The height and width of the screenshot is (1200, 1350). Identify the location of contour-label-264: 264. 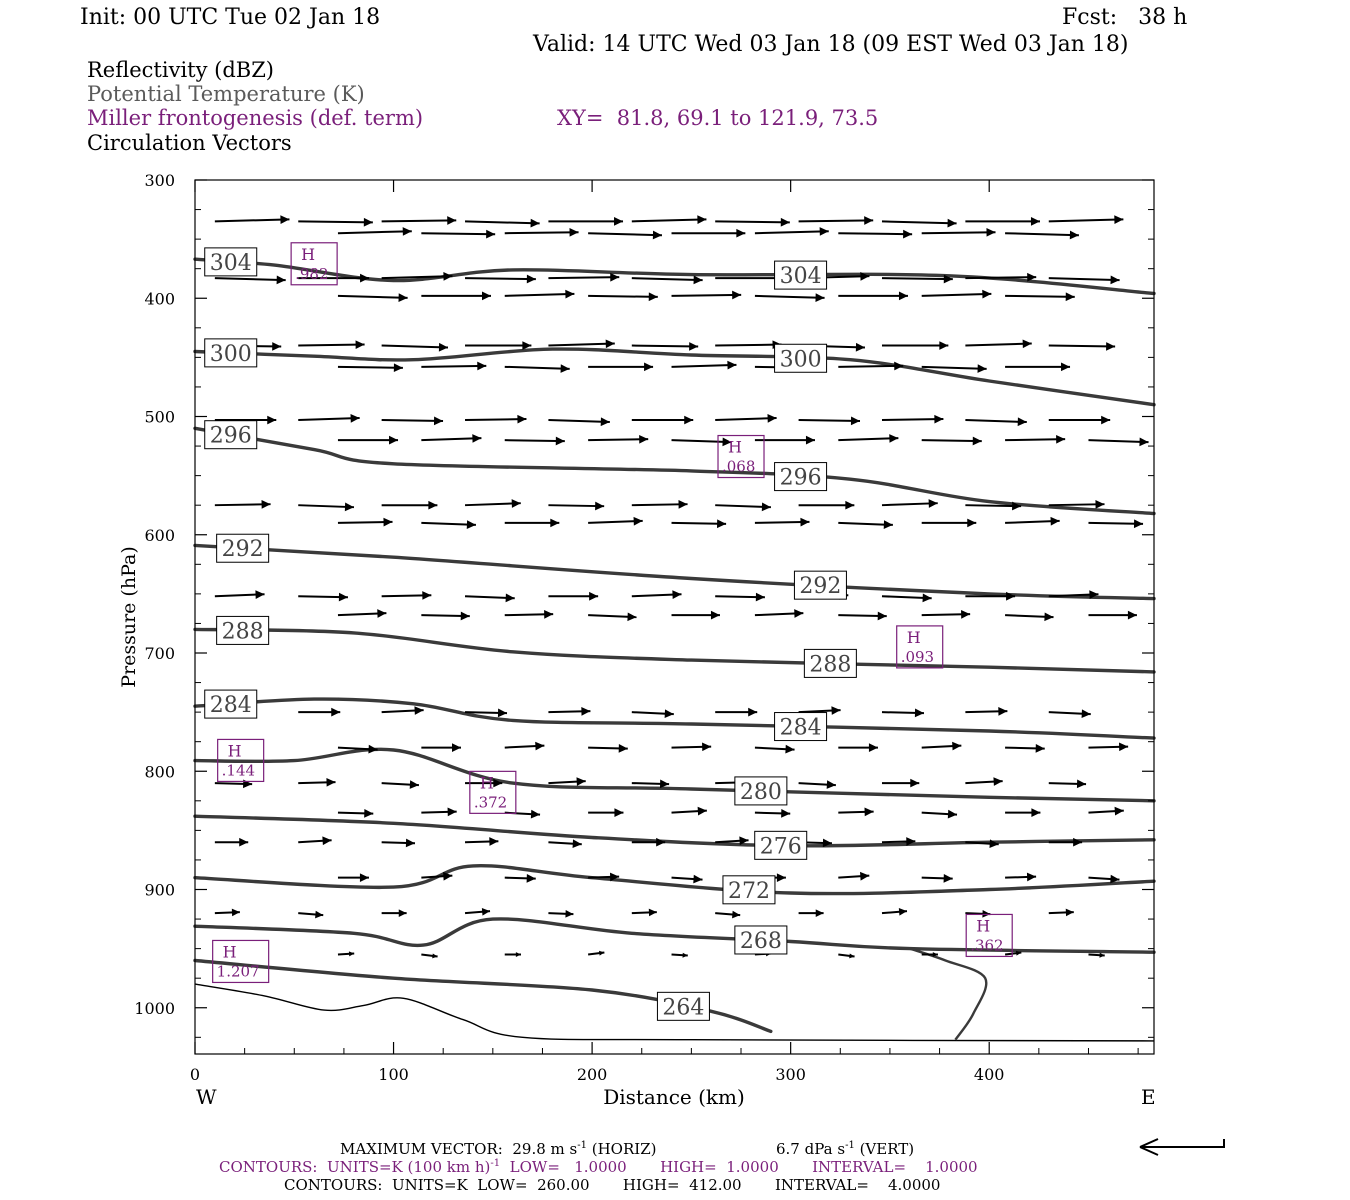
(683, 1007).